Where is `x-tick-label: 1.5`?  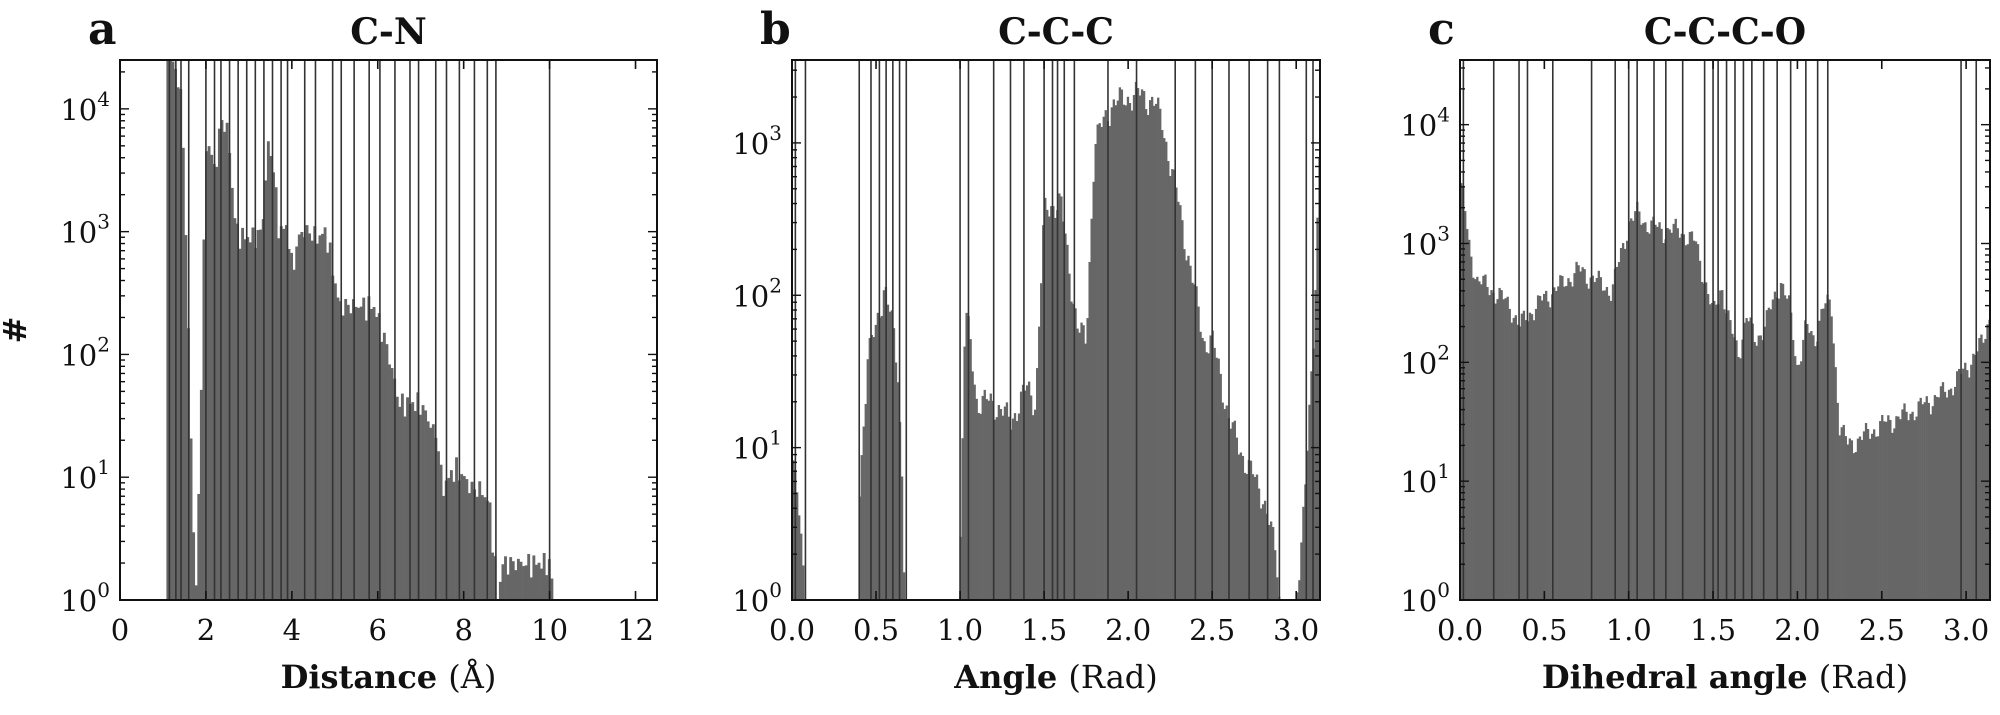 x-tick-label: 1.5 is located at coordinates (1044, 630).